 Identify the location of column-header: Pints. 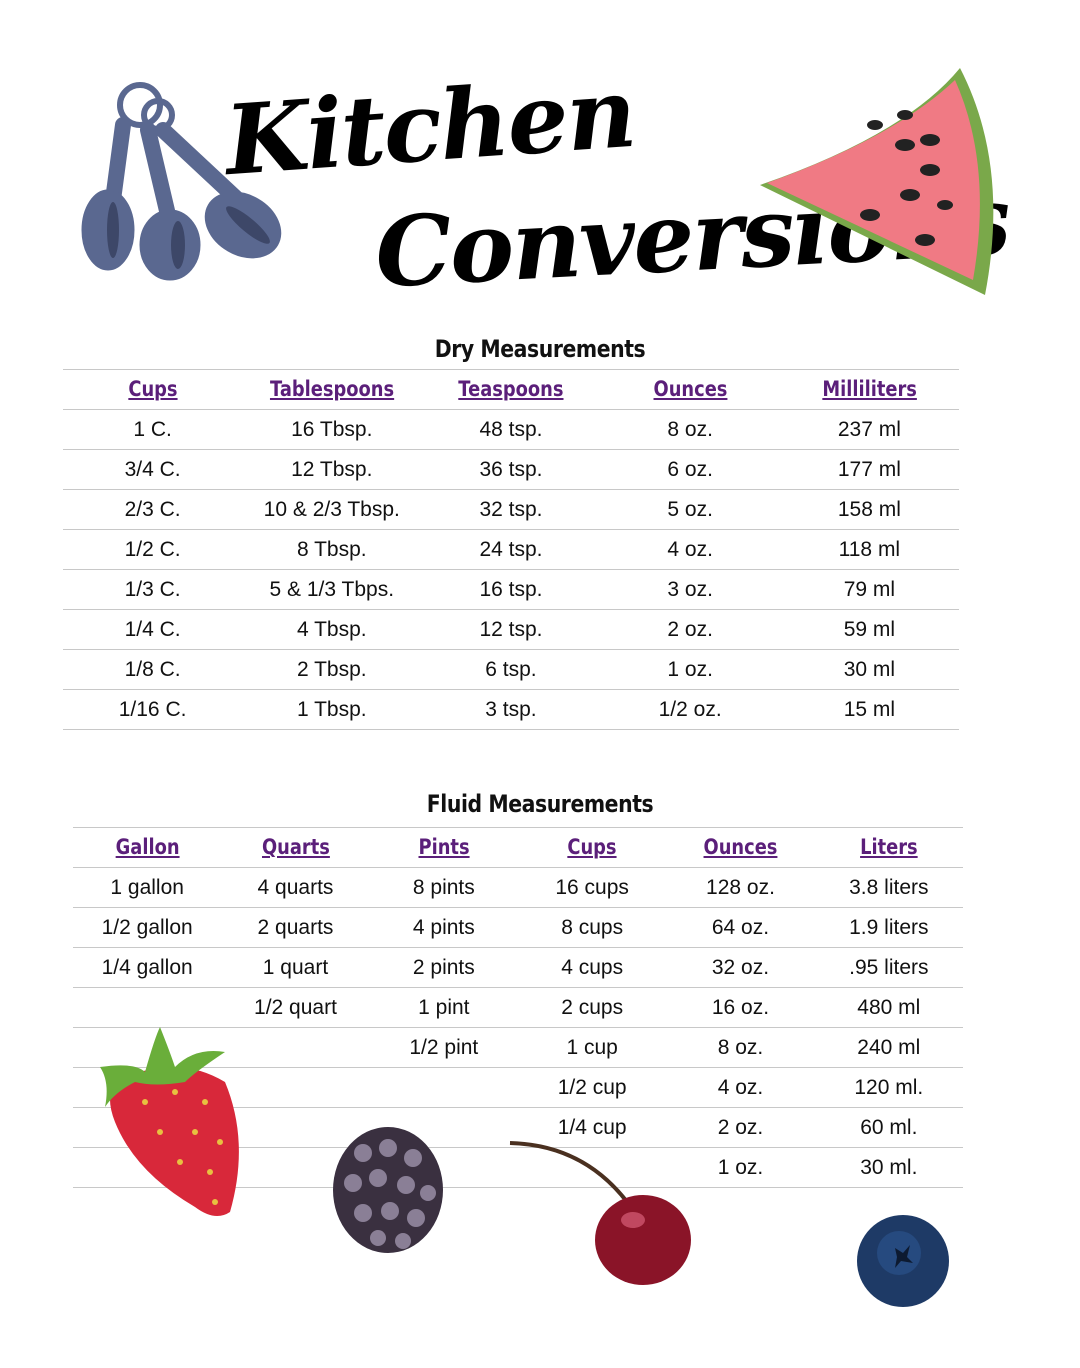
(443, 847).